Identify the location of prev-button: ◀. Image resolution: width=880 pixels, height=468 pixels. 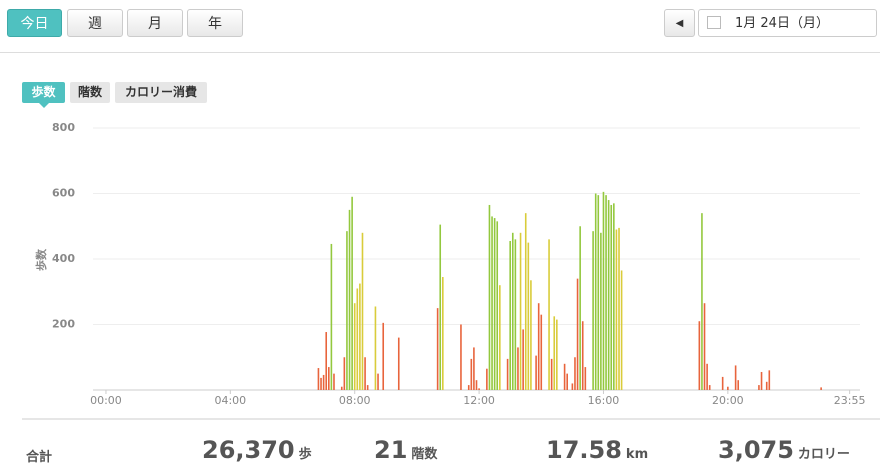
(679, 23).